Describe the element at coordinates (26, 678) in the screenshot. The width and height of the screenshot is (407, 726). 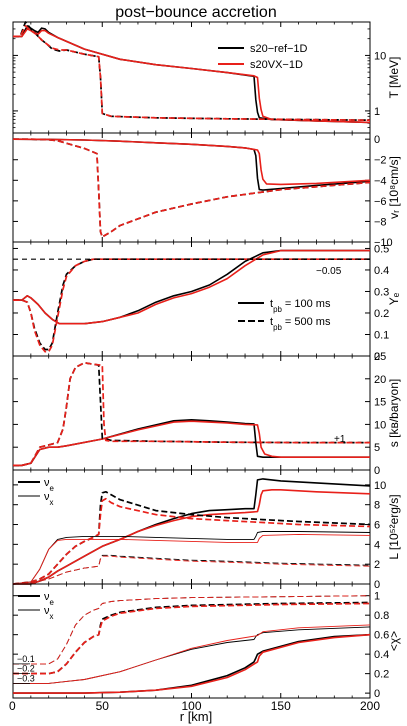
I see `offset-label: −0.3` at that location.